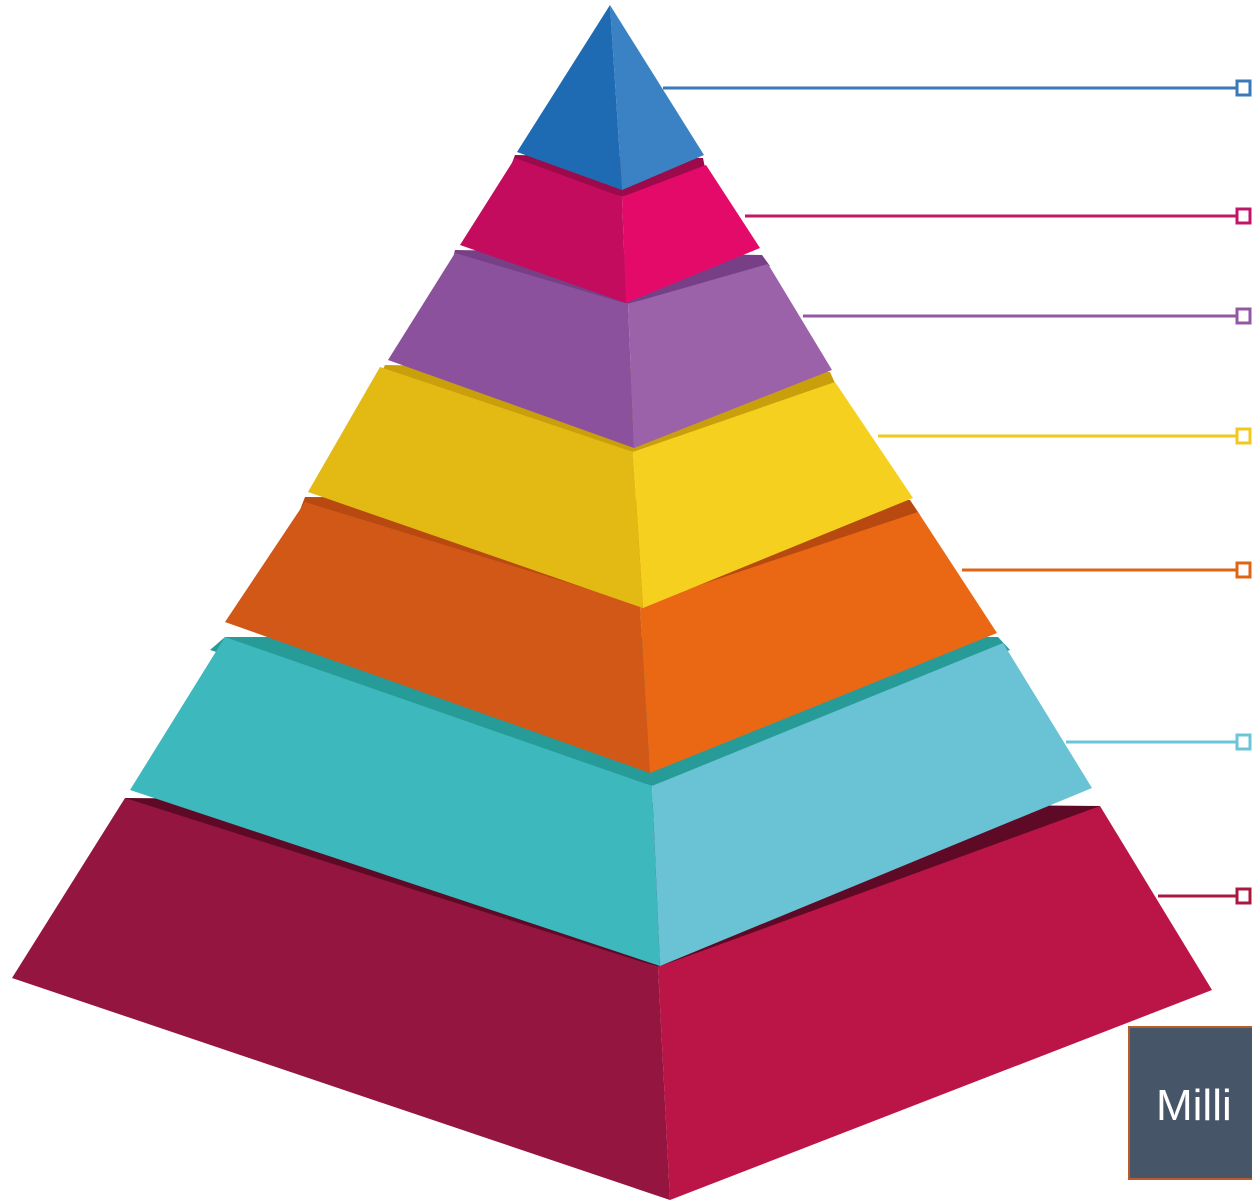 The image size is (1252, 1202). I want to click on level-2-left-face, so click(543, 230).